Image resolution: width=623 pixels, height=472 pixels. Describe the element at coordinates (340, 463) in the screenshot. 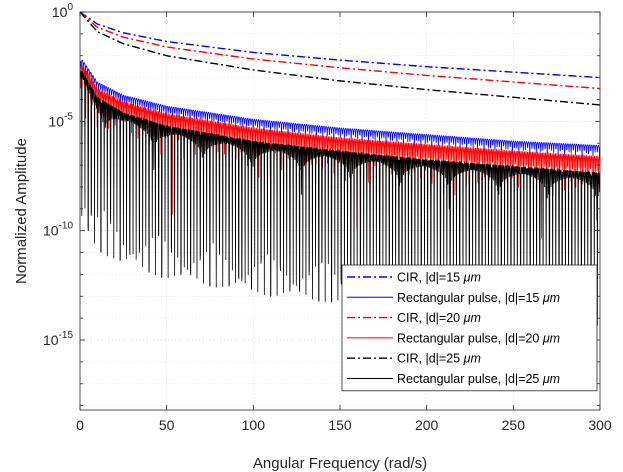

I see `x-axis-label: Angular Frequency (rad/s)` at that location.